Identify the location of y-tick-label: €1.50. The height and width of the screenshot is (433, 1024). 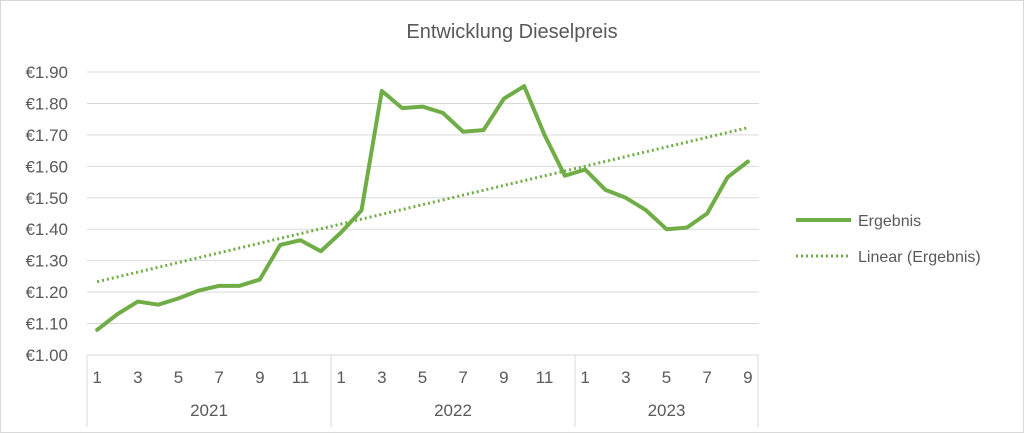
(46, 198).